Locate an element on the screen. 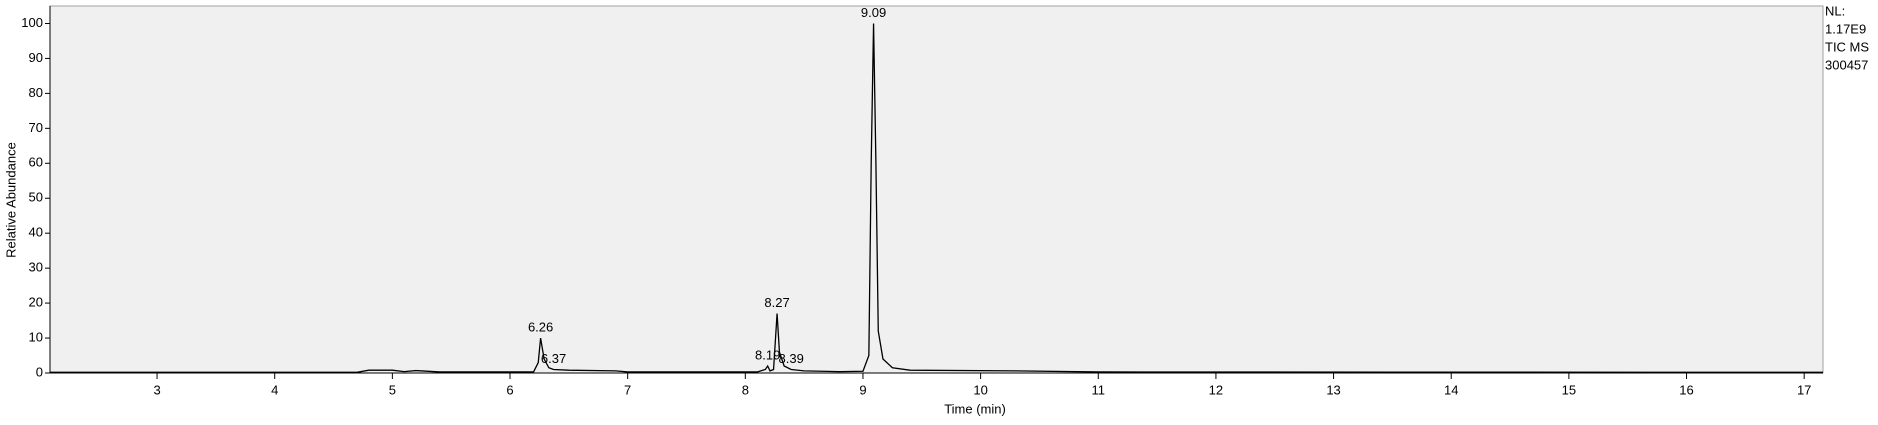  y-tick-label: 80 is located at coordinates (36, 92).